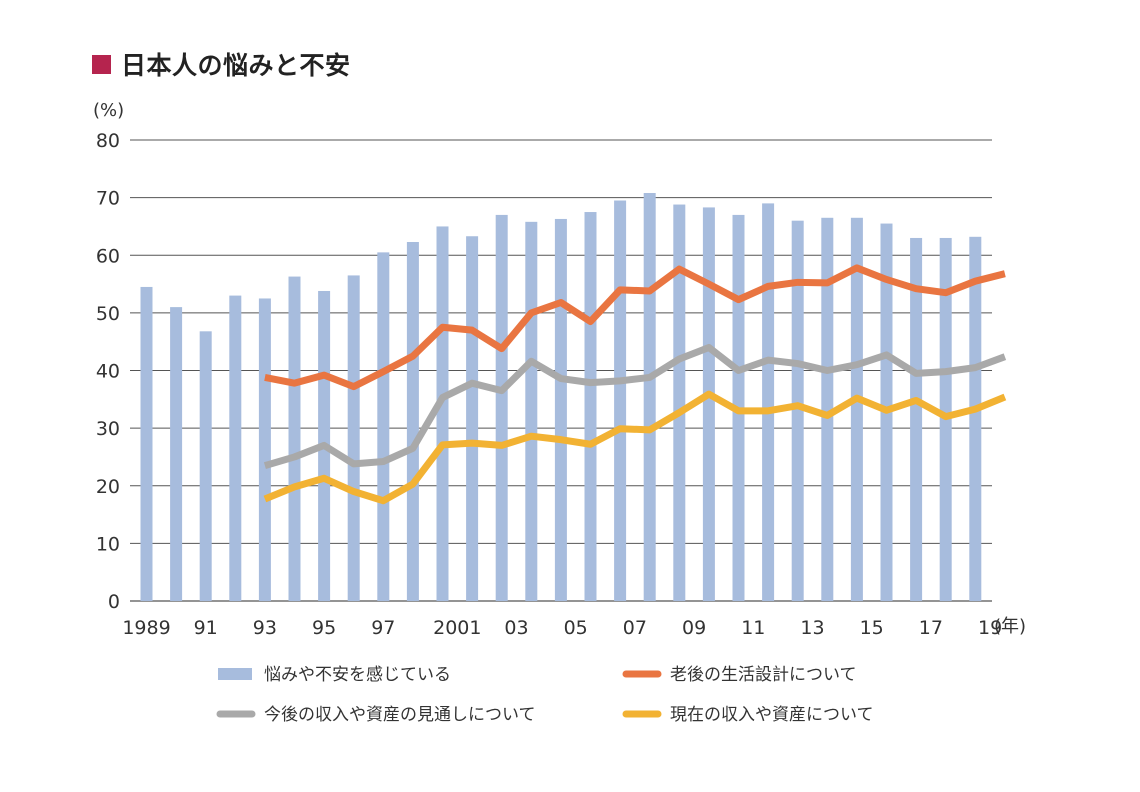 Image resolution: width=1140 pixels, height=792 pixels. Describe the element at coordinates (108, 544) in the screenshot. I see `y-tick-label: 10` at that location.